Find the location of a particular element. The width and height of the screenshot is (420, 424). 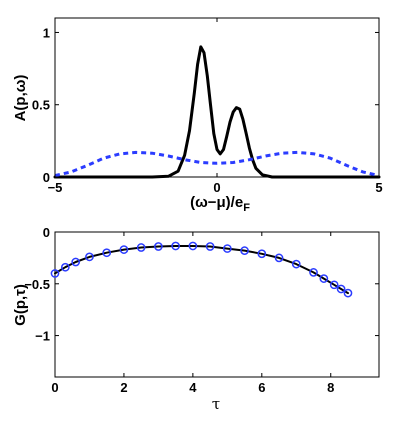

top-x-tick-label: 5 is located at coordinates (378, 187).